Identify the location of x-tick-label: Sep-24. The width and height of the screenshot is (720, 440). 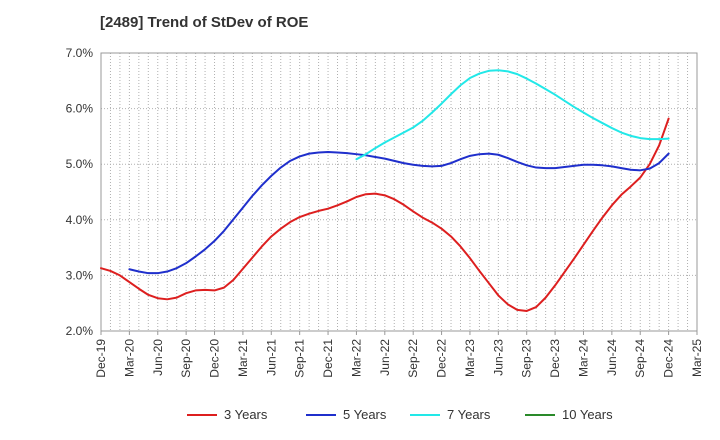
(640, 358).